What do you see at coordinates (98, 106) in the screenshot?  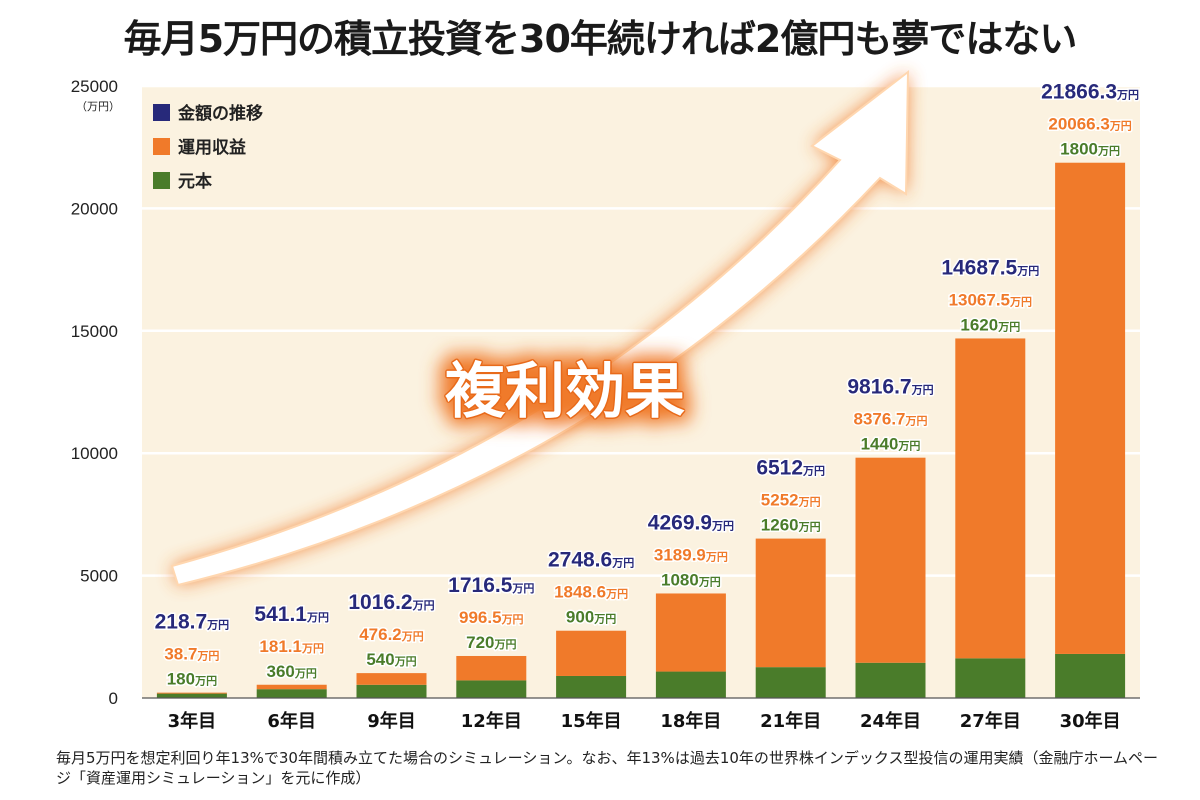 I see `y-axis-unit-label: （万円）` at bounding box center [98, 106].